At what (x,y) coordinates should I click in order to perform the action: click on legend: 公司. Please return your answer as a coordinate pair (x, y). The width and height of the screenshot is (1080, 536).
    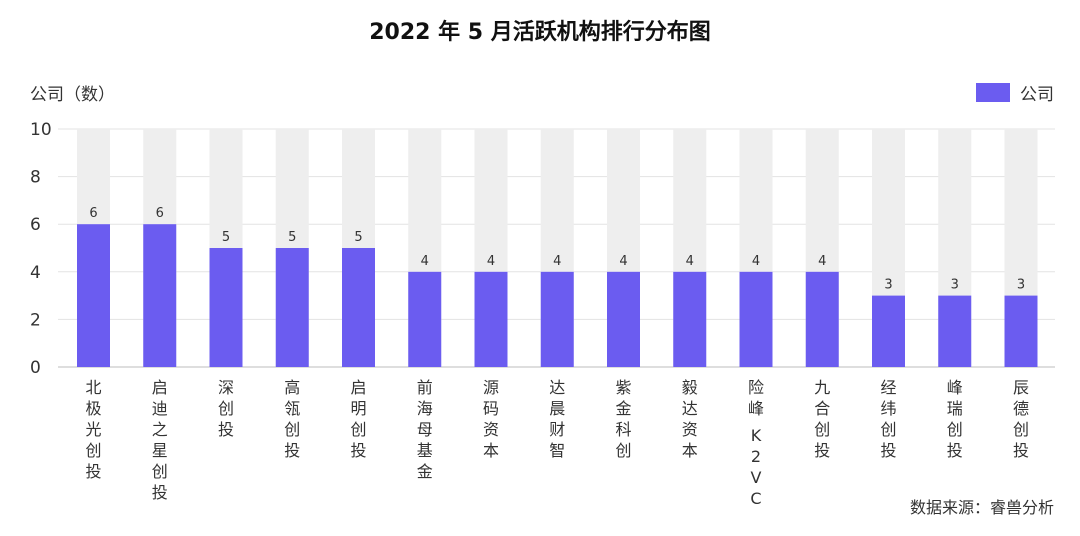
    Looking at the image, I should click on (1015, 92).